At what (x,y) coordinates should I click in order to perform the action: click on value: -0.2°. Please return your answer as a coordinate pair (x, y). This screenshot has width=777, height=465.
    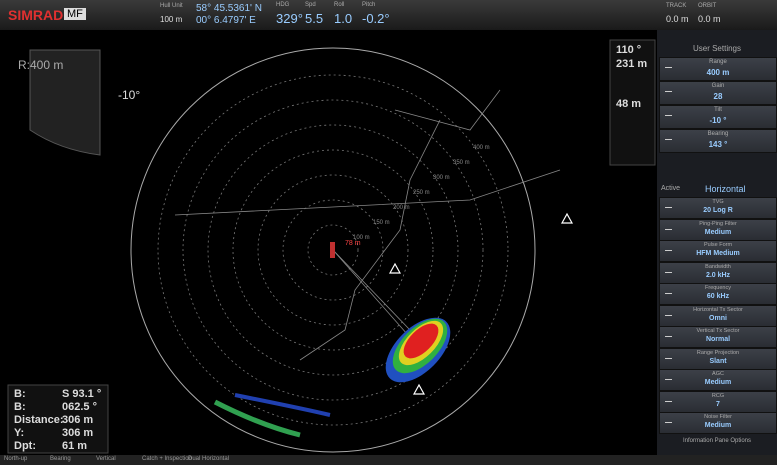
    Looking at the image, I should click on (376, 18).